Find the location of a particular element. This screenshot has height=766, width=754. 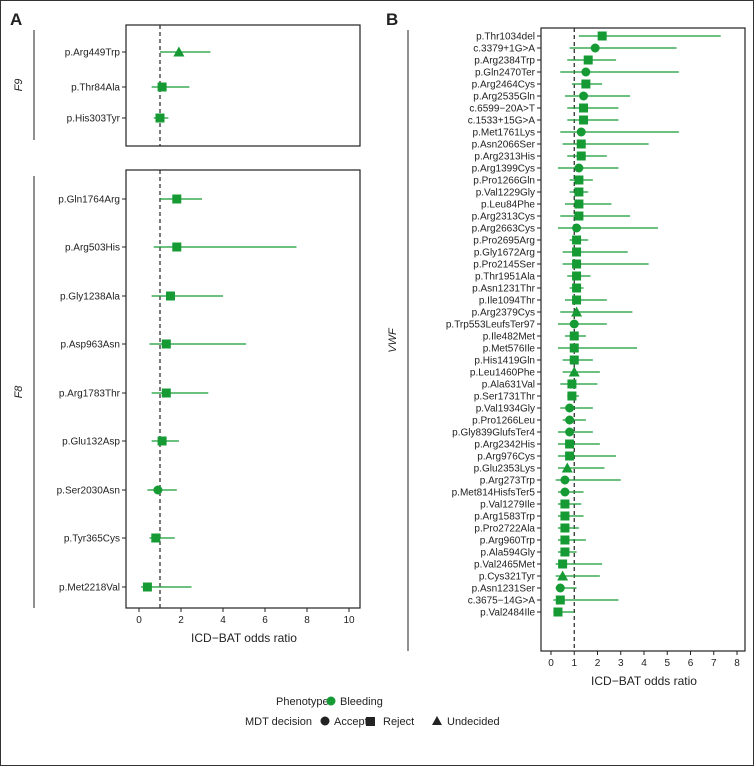

panel-vwf-row-label: p.Met814HisfsTer5 is located at coordinates (494, 493).